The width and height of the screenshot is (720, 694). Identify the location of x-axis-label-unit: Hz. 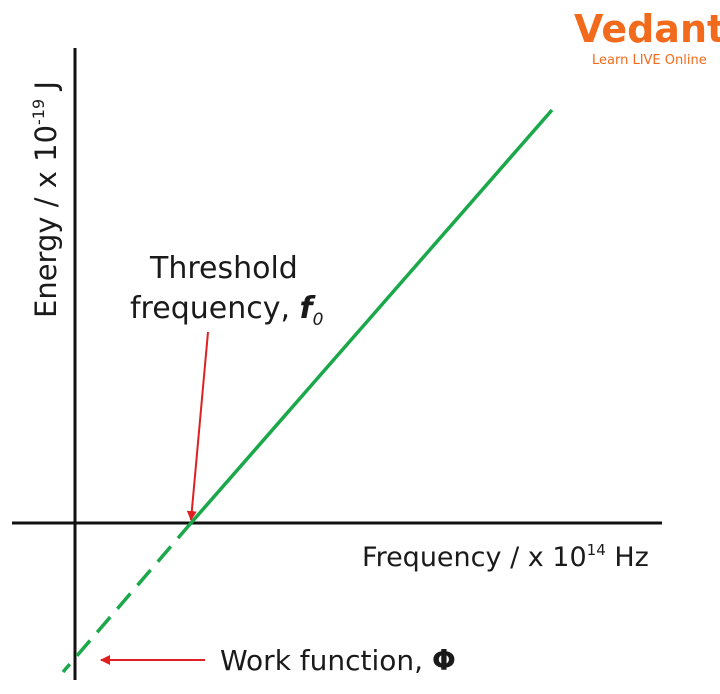
(627, 557).